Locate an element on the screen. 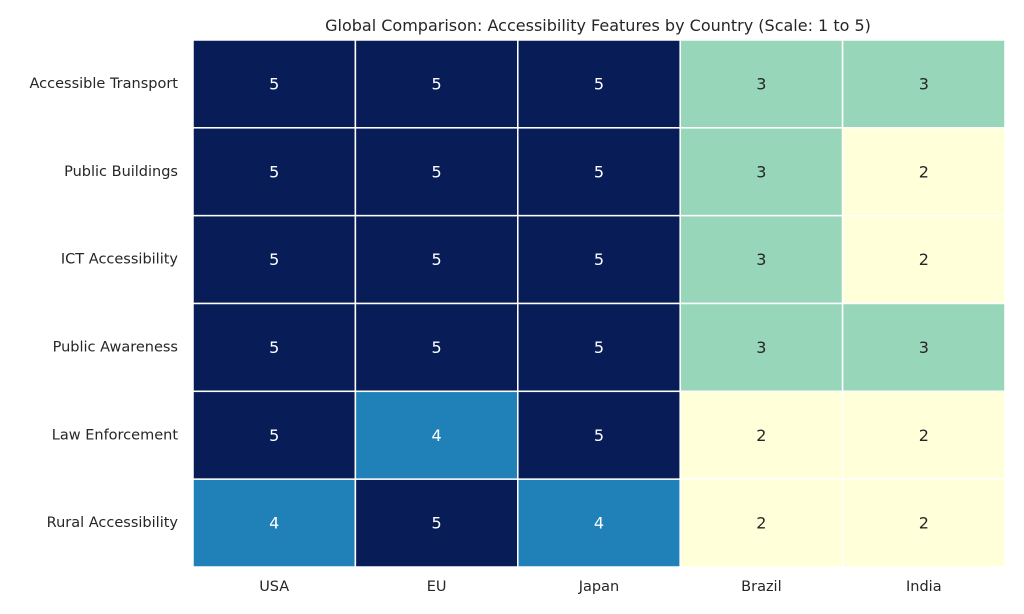 This screenshot has width=1024, height=614. heatmap-cell-accessible-transport-eu is located at coordinates (436, 84).